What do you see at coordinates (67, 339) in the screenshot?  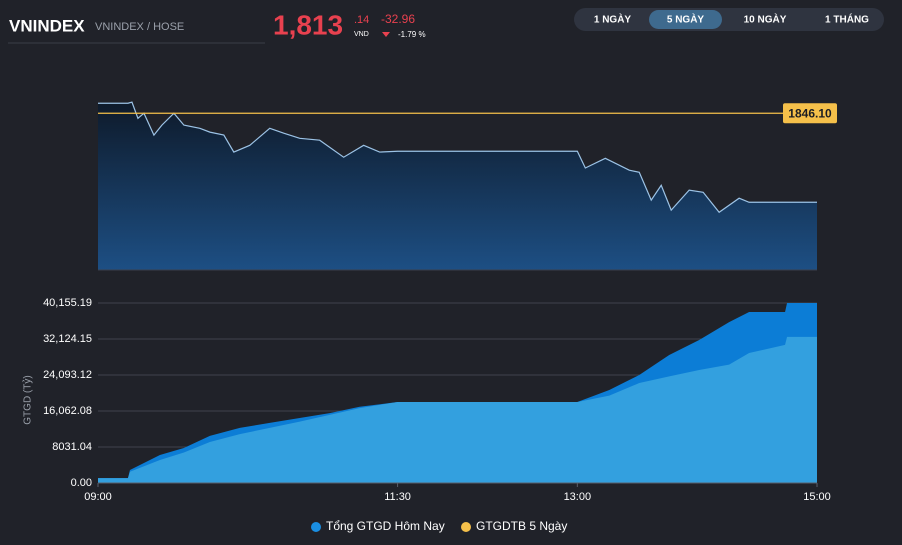 I see `y-tick-label: 32,124.15` at bounding box center [67, 339].